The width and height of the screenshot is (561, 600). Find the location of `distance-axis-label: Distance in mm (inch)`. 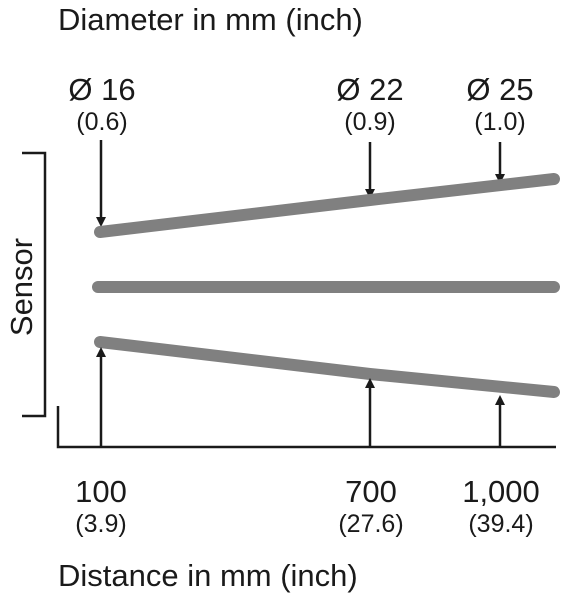

distance-axis-label: Distance in mm (inch) is located at coordinates (208, 575).